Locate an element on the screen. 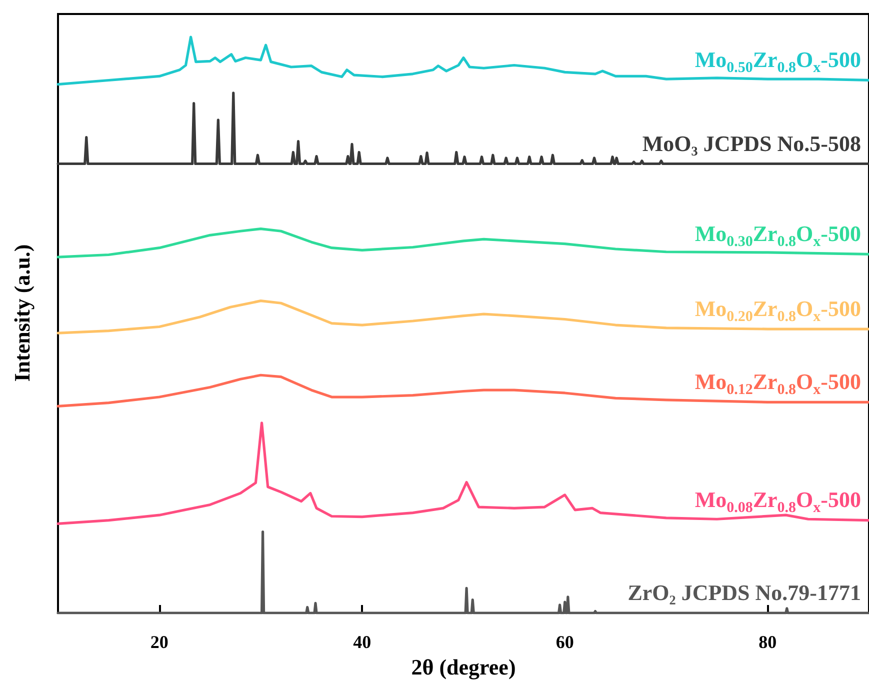 The image size is (869, 687). series-label: MoO₃ JCPDS No.5-508 is located at coordinates (751, 143).